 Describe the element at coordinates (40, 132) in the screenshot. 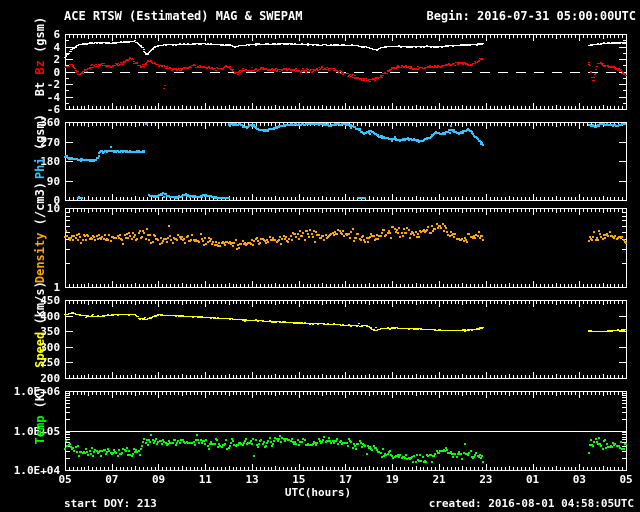

I see `phi-unit-label: (gsm)` at that location.